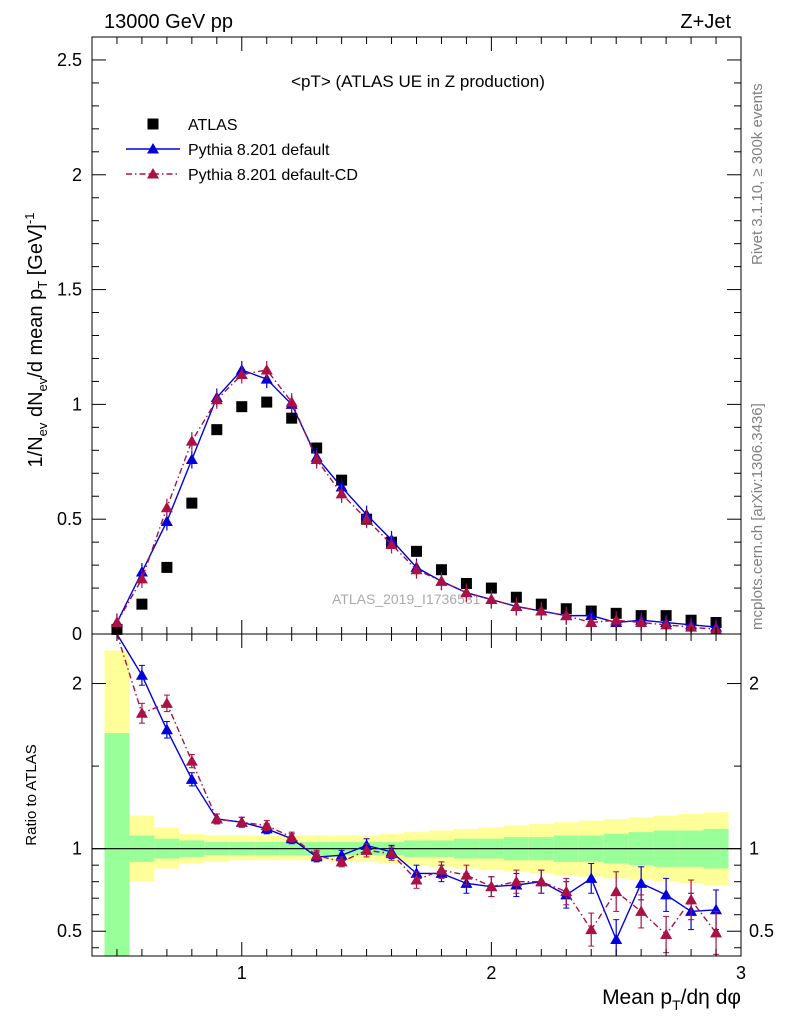 The image size is (786, 1024). Describe the element at coordinates (761, 931) in the screenshot. I see `ratio-y-tick-label-right: 0.5` at that location.